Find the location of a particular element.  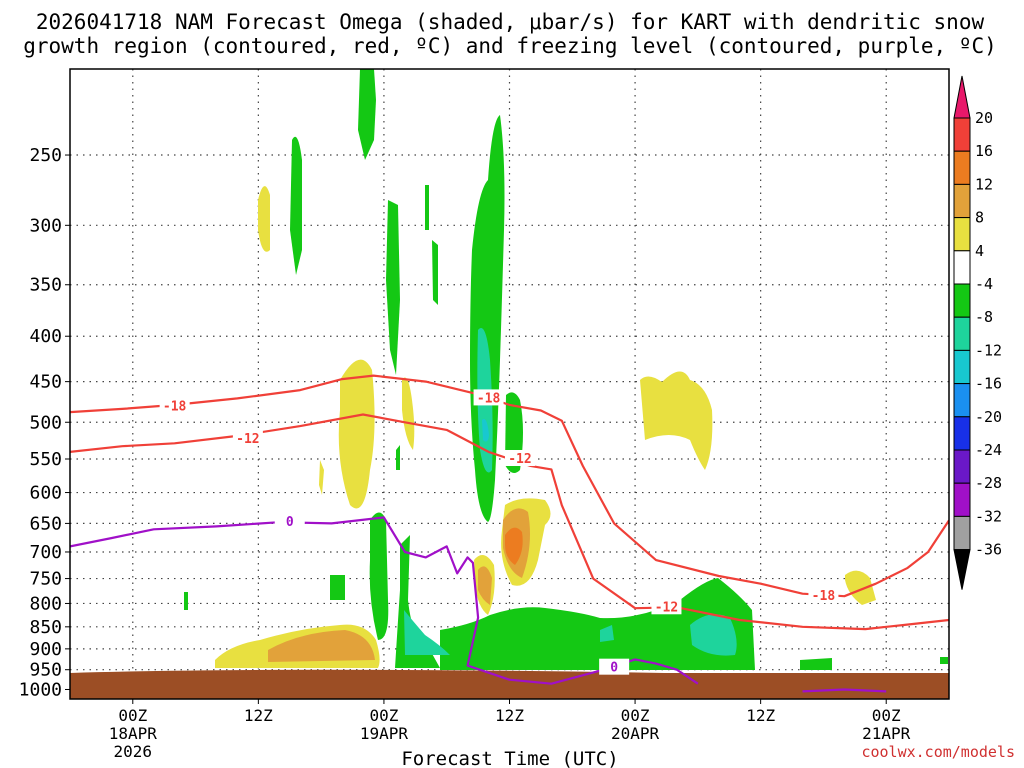

contour-line-freezing-level-east is located at coordinates (844, 690).